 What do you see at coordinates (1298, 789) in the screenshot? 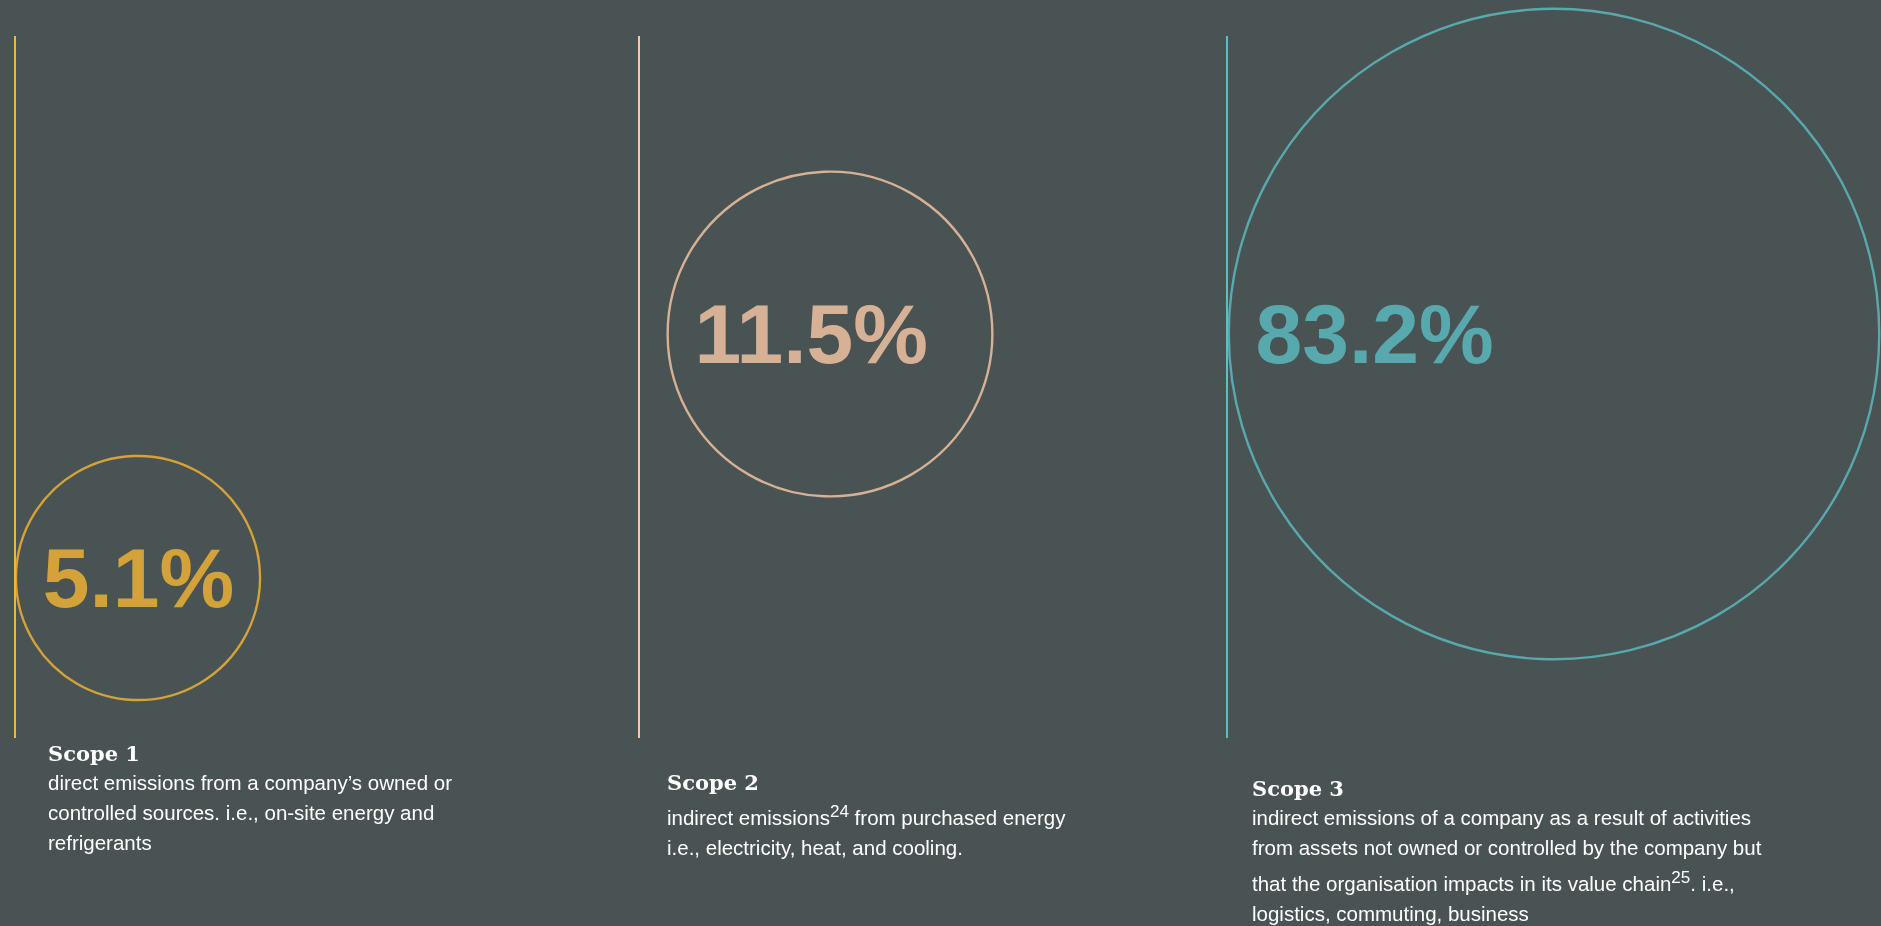
I see `category-label: Scope 3` at bounding box center [1298, 789].